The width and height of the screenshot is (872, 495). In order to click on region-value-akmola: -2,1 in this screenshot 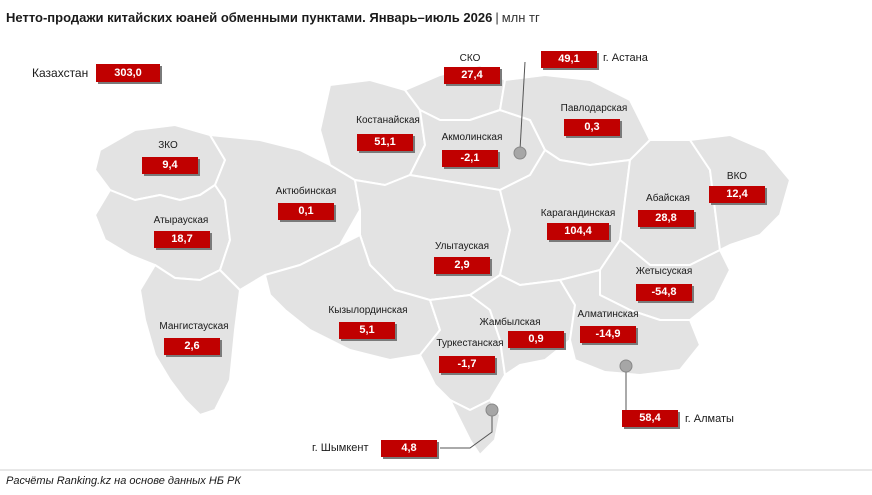, I will do `click(470, 158)`.